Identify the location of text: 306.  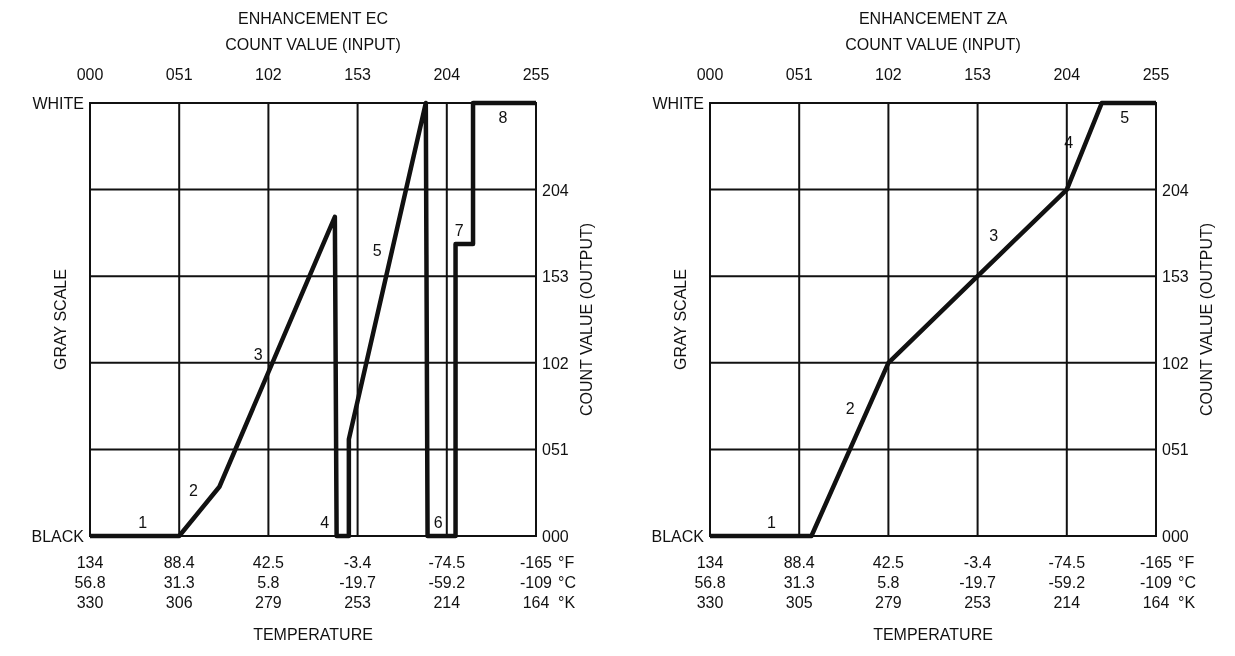
(179, 602).